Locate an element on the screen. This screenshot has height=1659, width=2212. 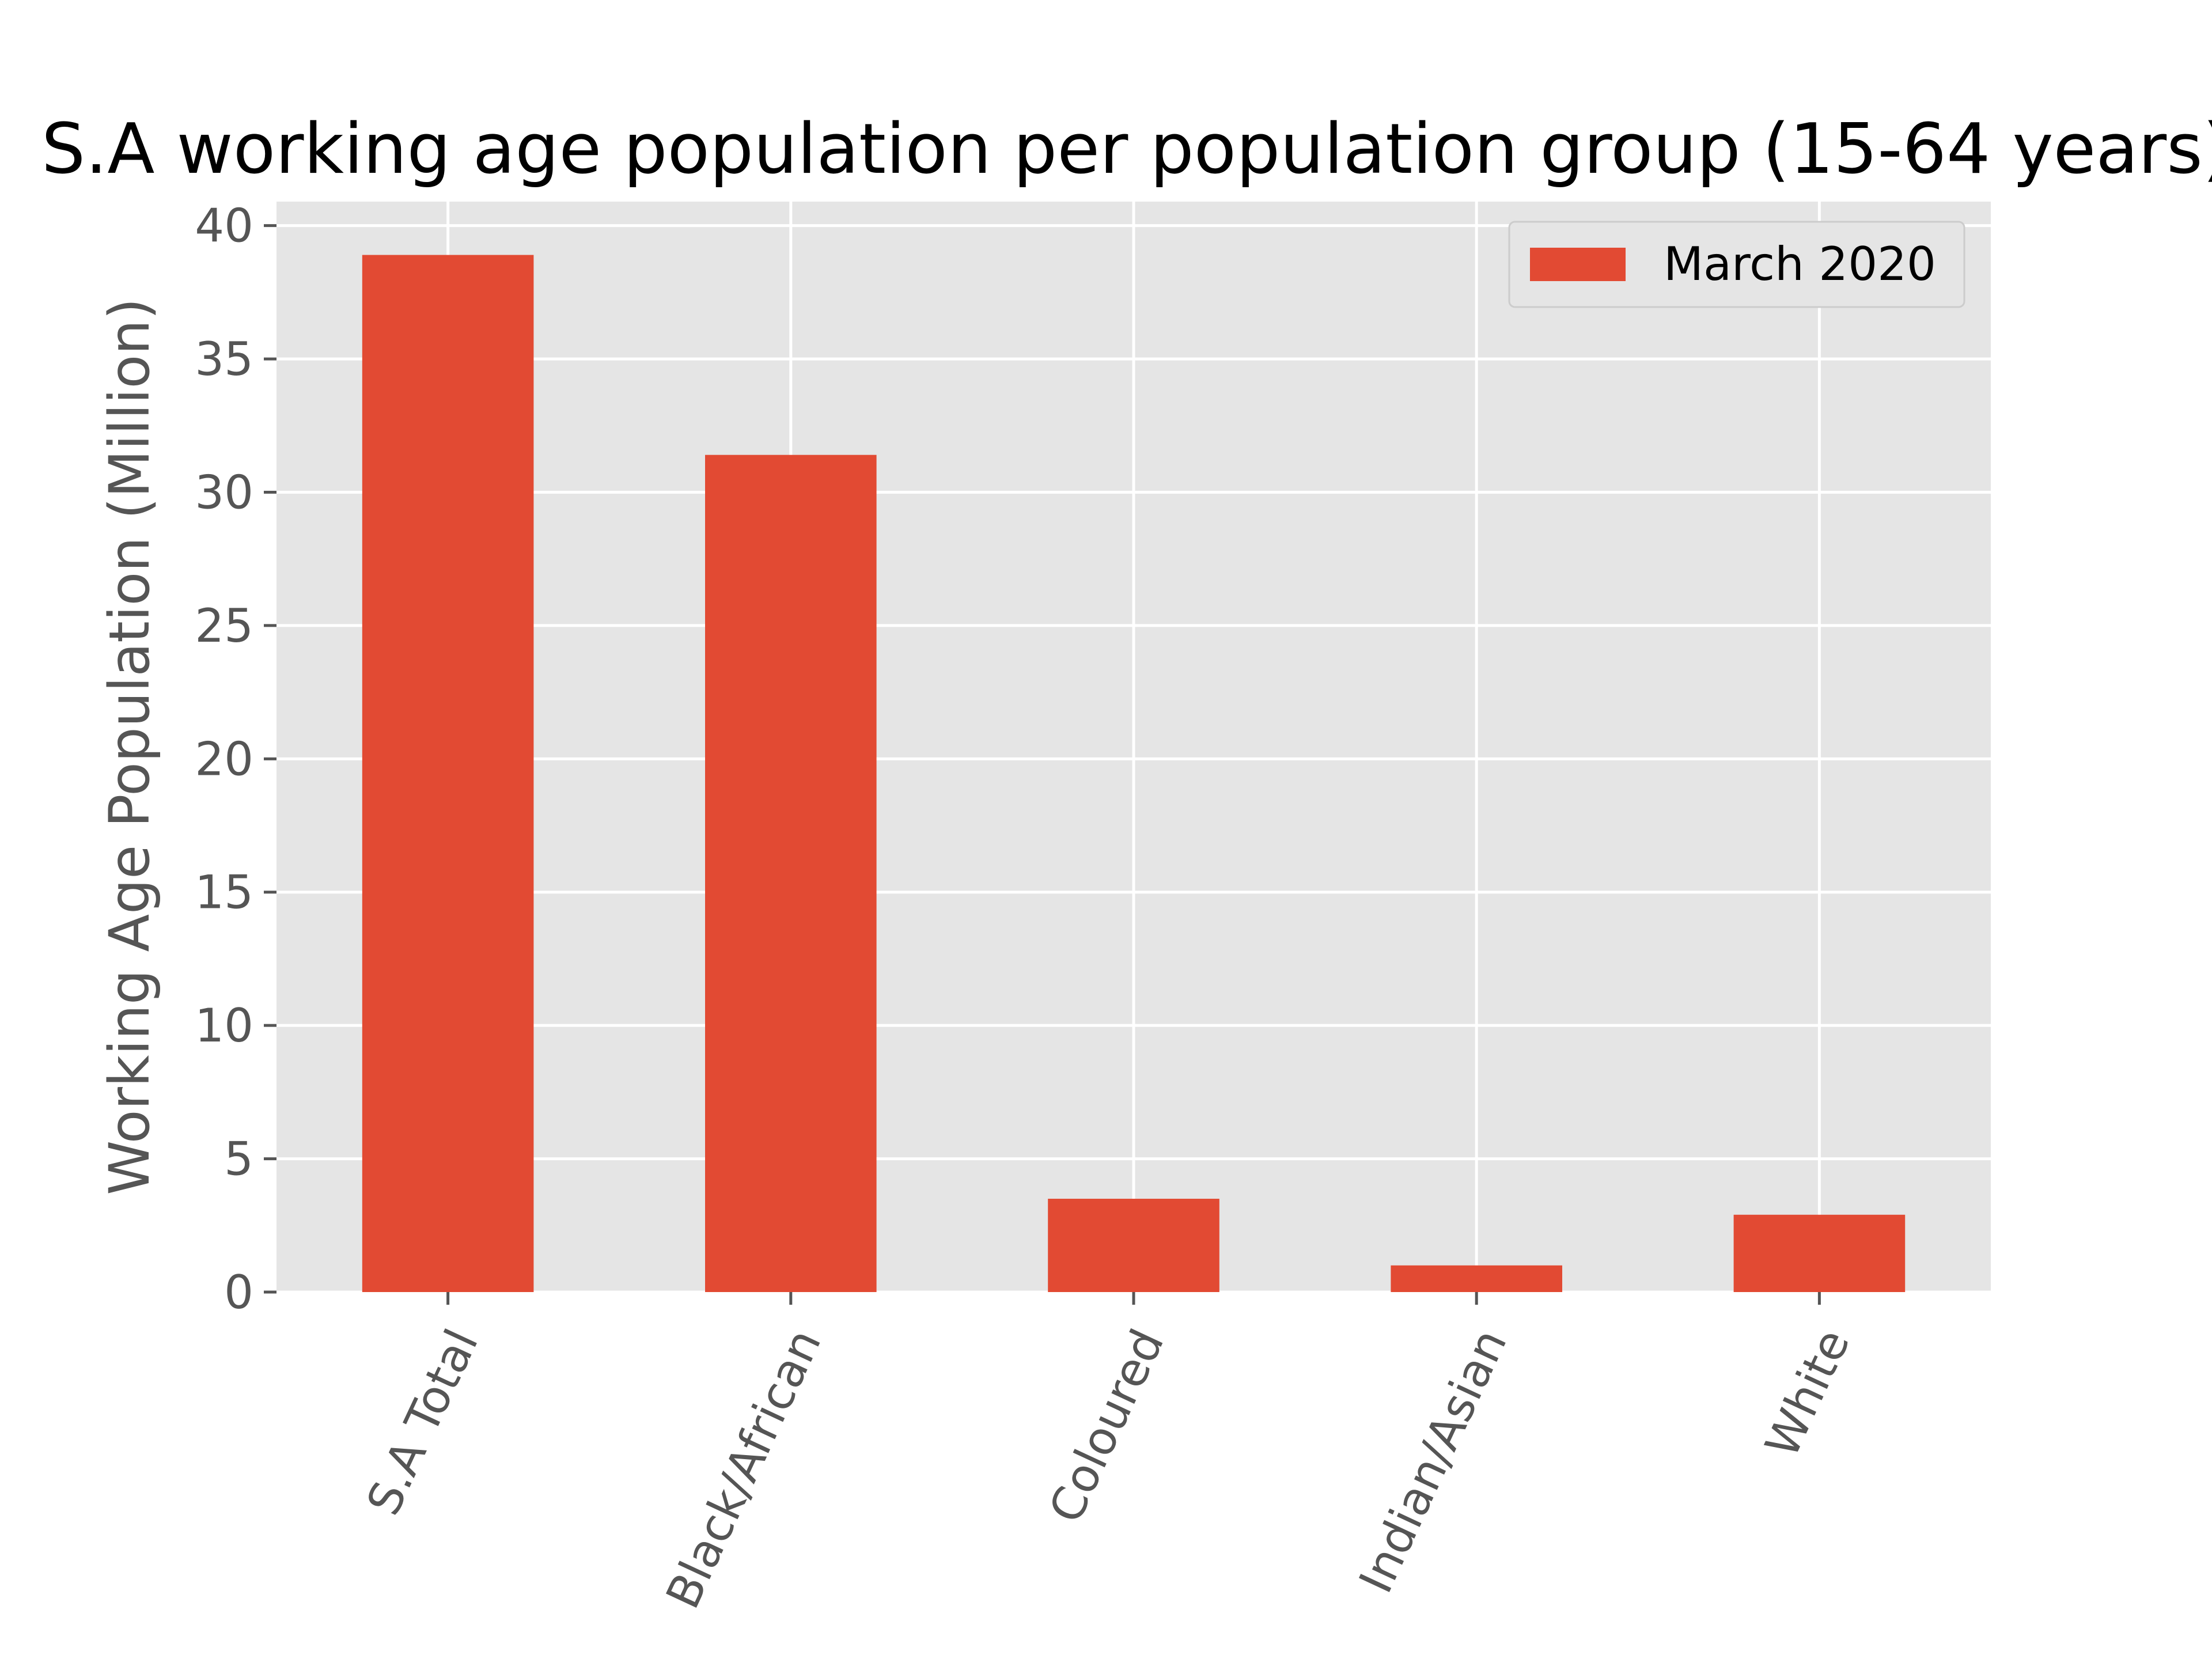
y-tick-label: 15 is located at coordinates (224, 892).